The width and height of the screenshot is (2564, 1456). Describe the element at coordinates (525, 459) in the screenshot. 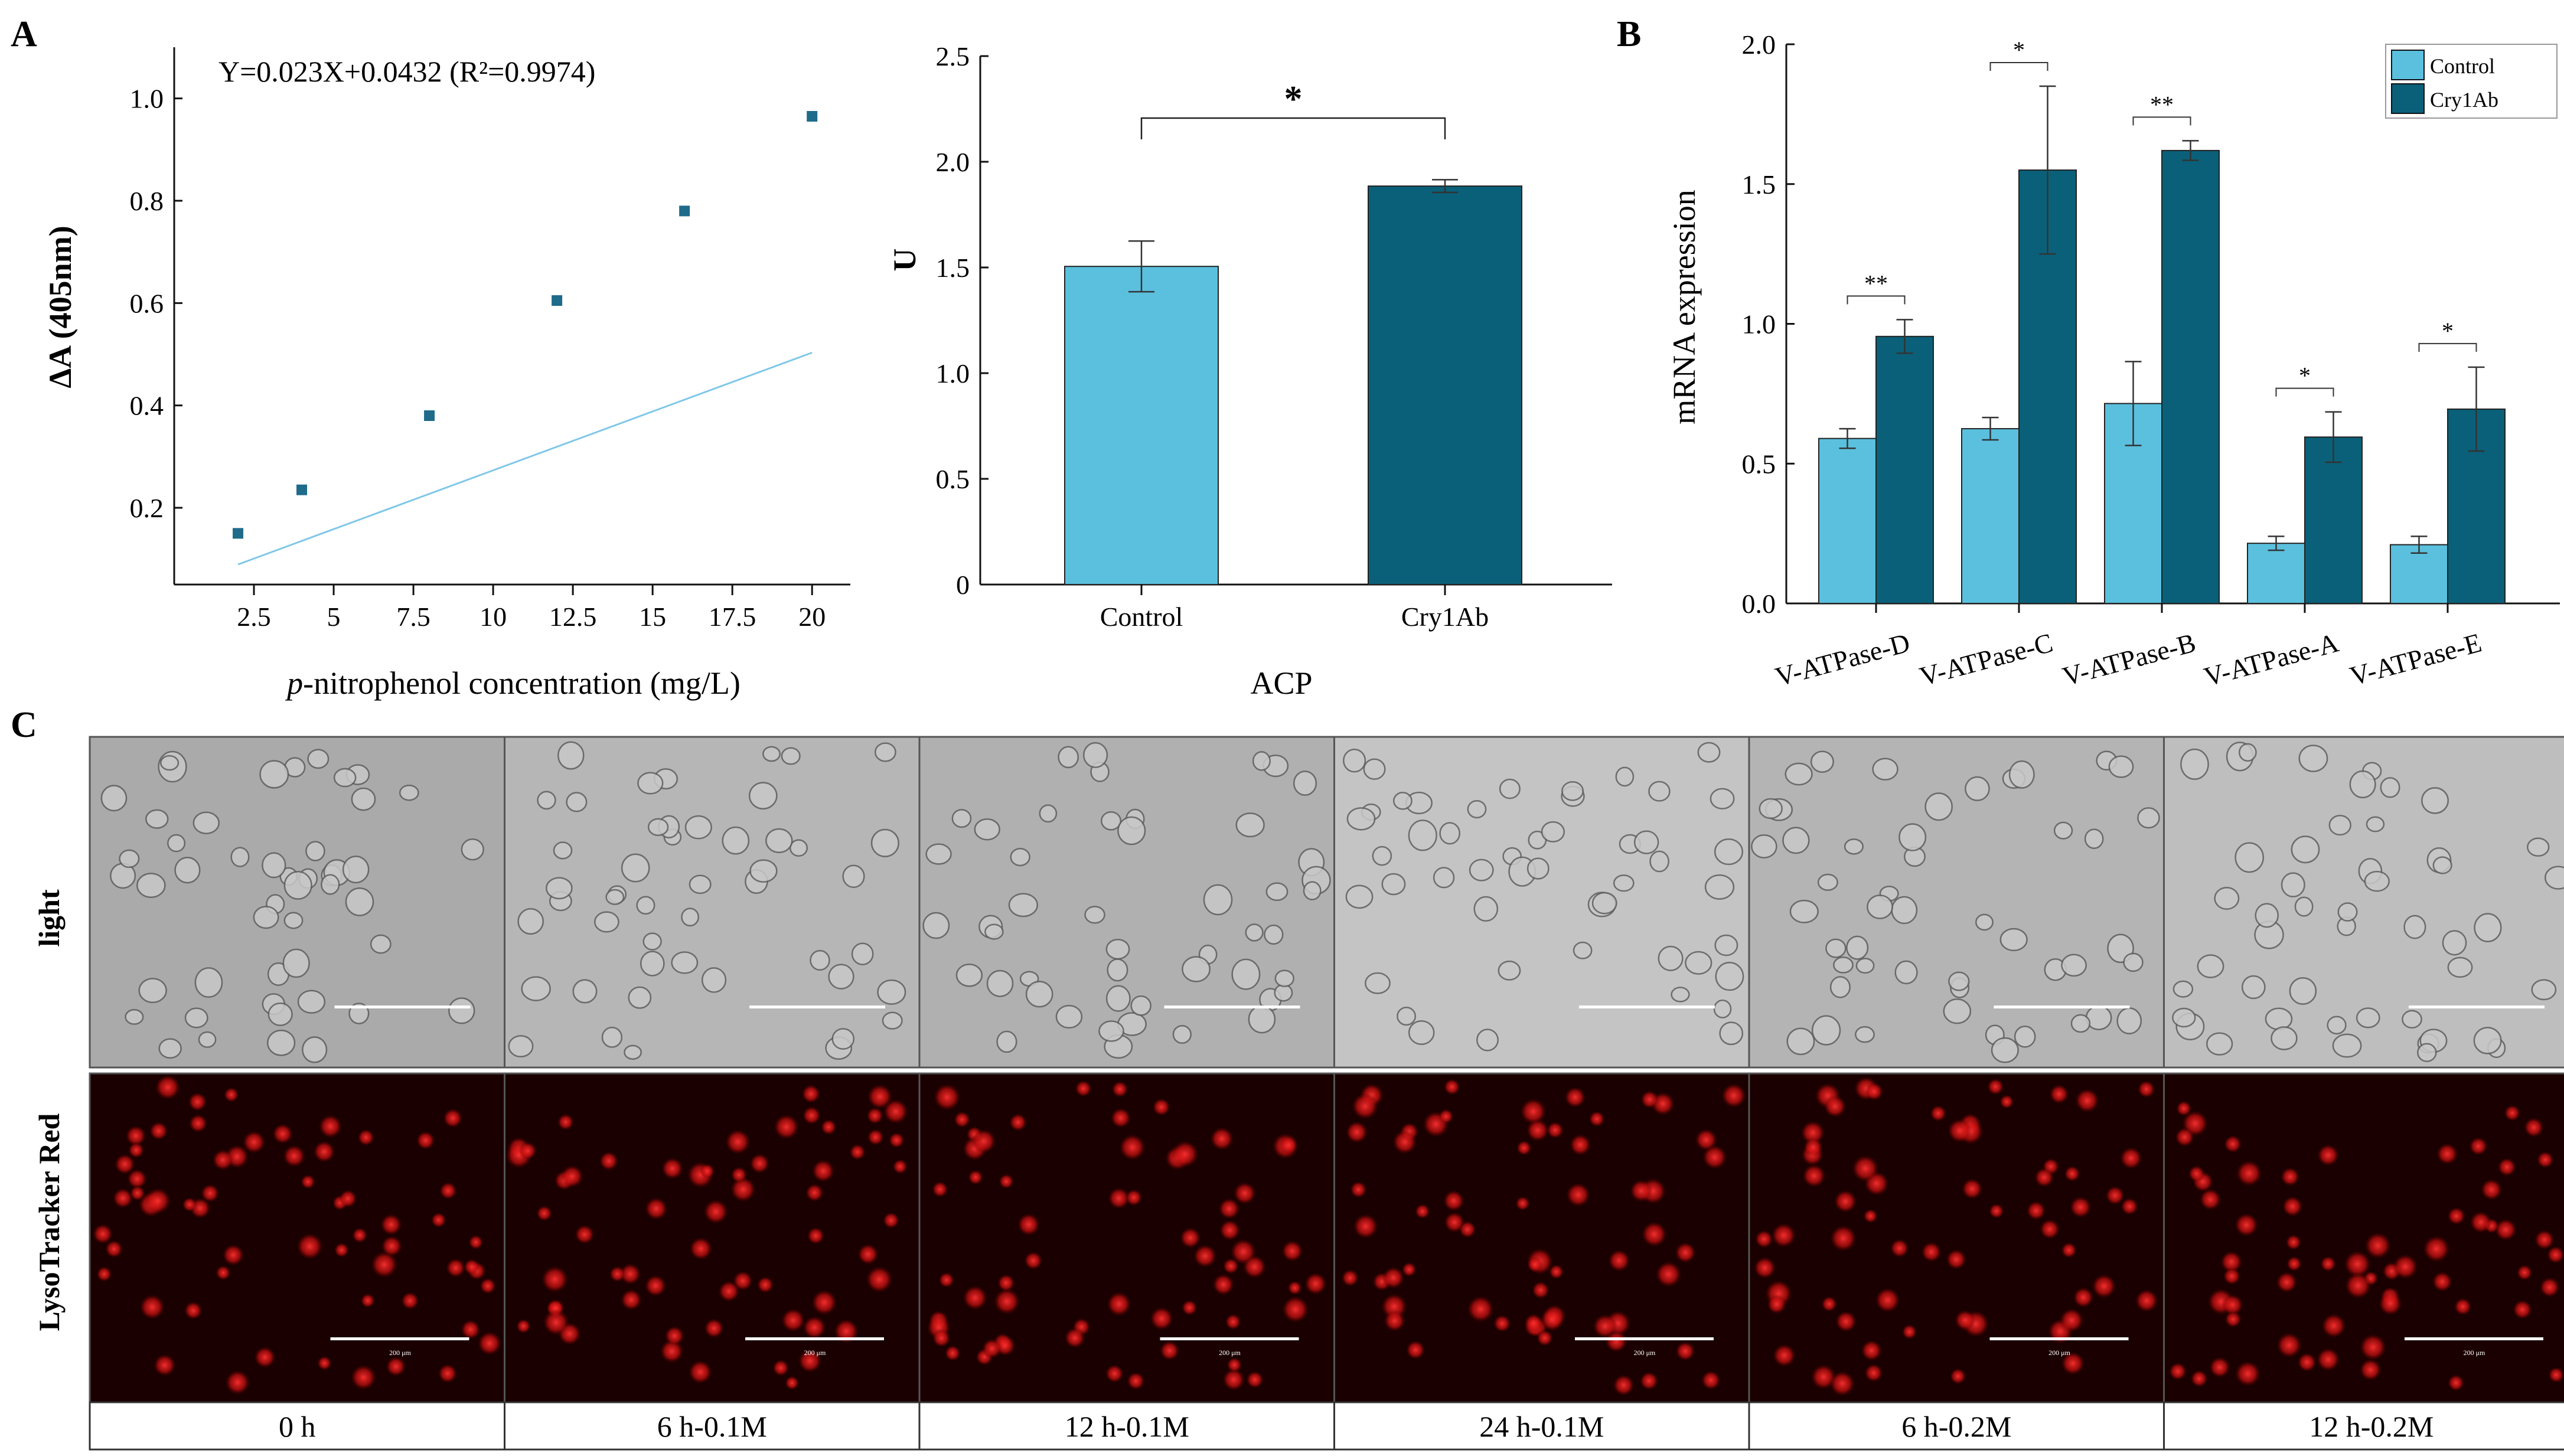

I see `std-fit-line` at that location.